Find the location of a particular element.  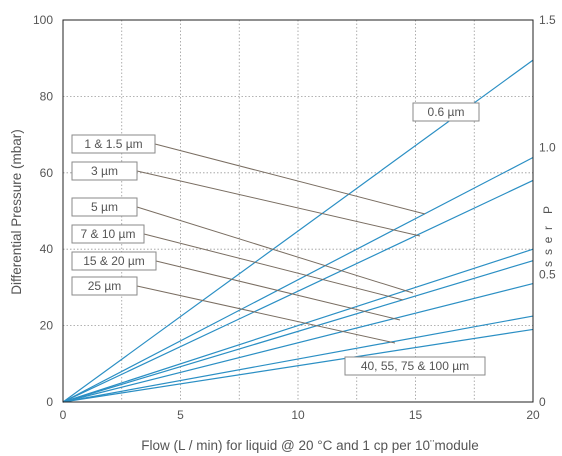

y-tick-labels: 0 20 40 60 80 100 is located at coordinates (43, 211).